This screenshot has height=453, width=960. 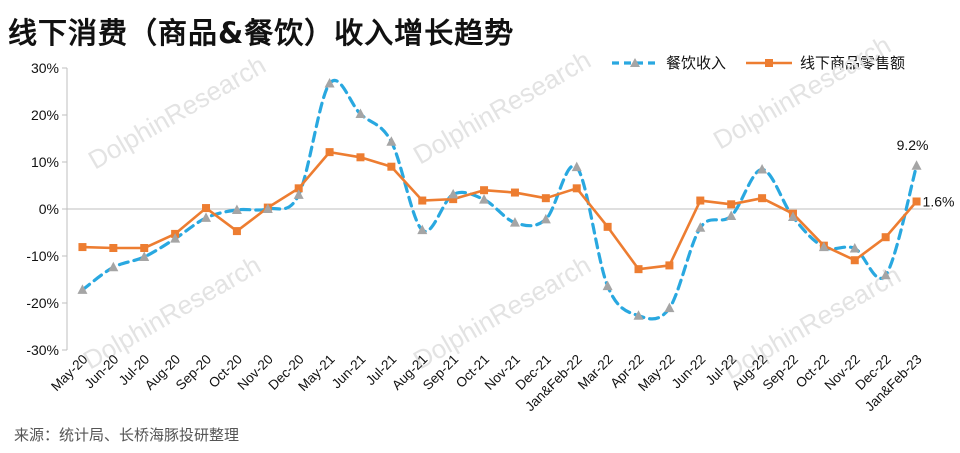 I want to click on chart-title: 线下消费（商品&餐饮）收入增长趋势, so click(x=261, y=33).